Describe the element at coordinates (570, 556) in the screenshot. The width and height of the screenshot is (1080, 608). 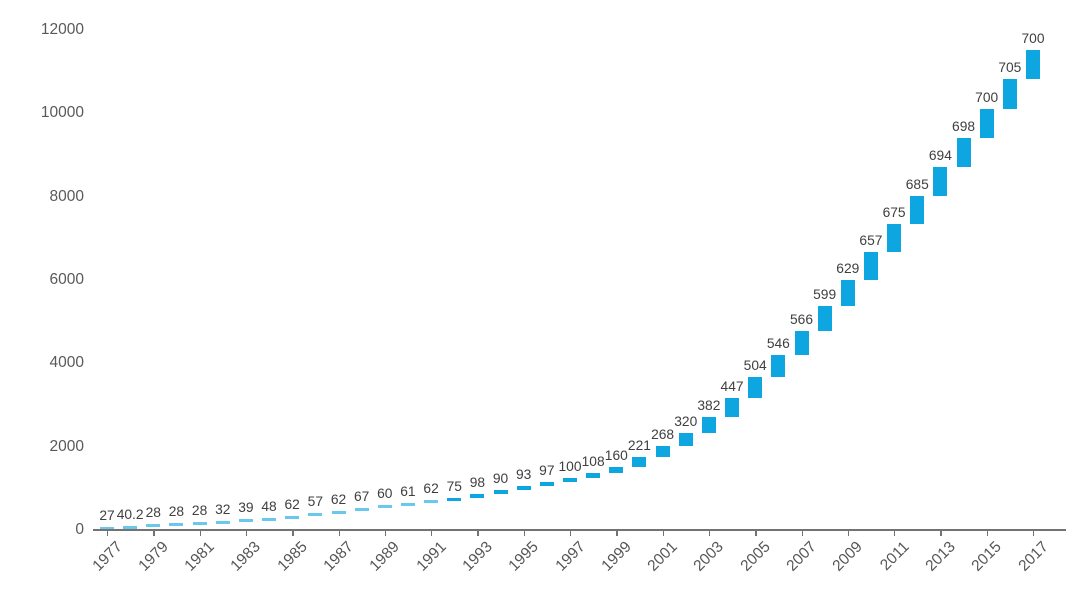
I see `x-tick-label: 1997` at that location.